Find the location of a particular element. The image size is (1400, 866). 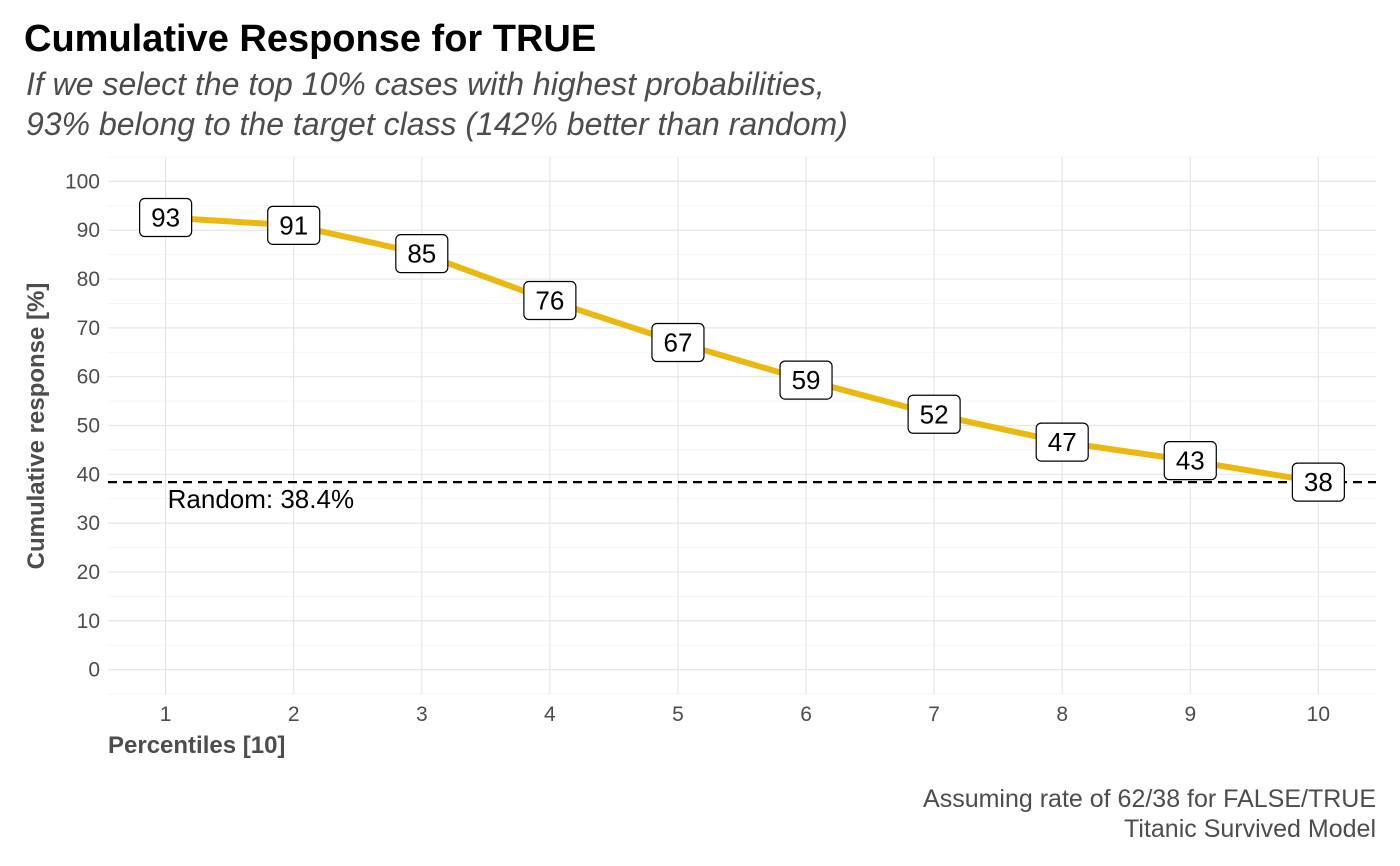

x-tick-label: 6 is located at coordinates (806, 714).